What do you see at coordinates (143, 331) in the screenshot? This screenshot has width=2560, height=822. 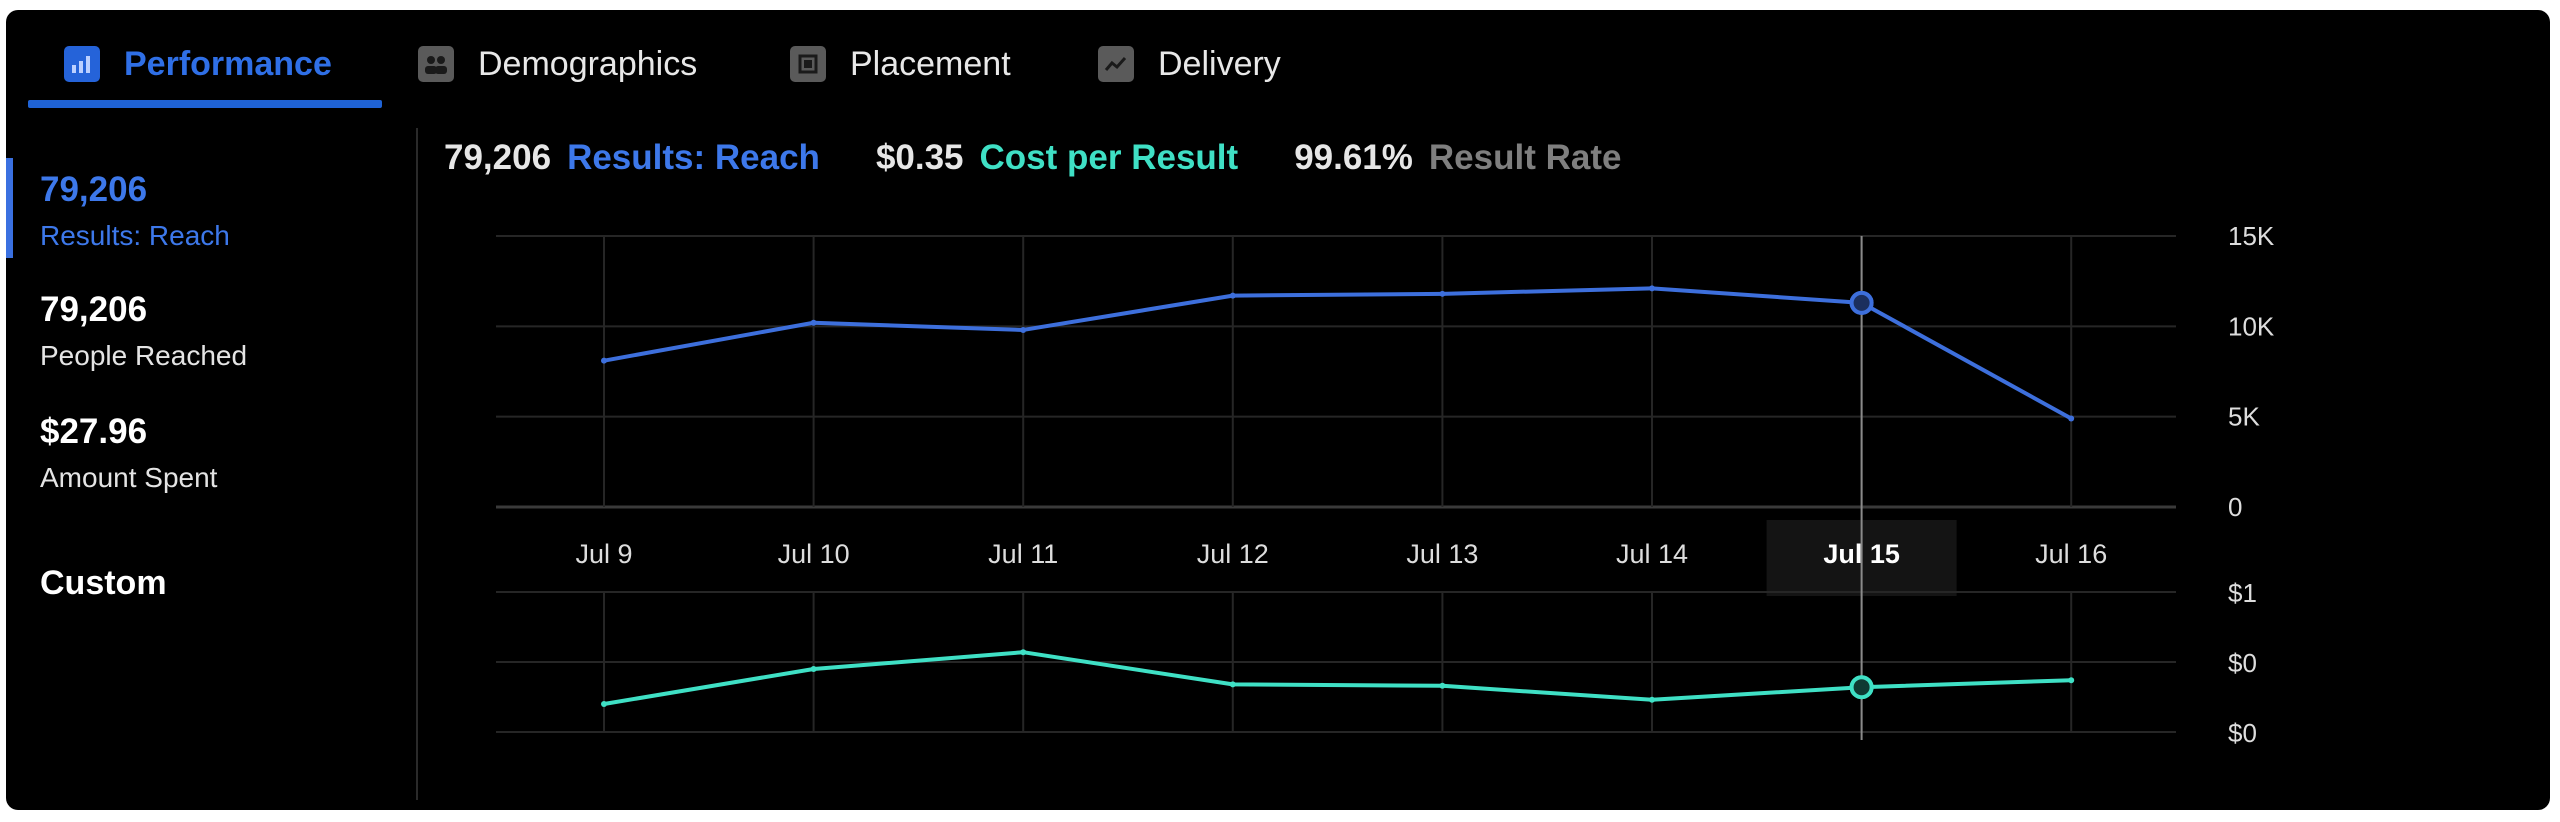 I see `metric-people-reached: 79,206 People Reached` at bounding box center [143, 331].